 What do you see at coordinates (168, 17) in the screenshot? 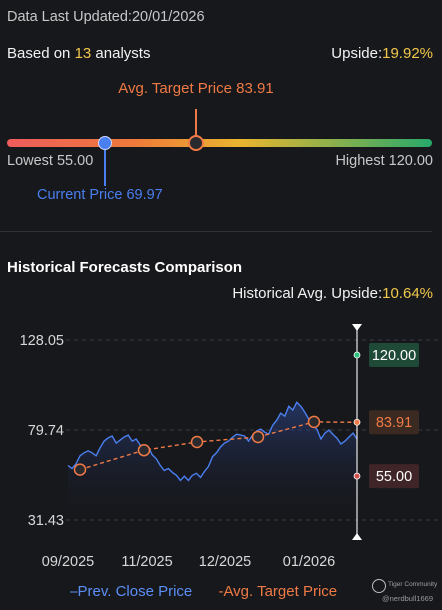
I see `updated-date: 20/01/2026` at bounding box center [168, 17].